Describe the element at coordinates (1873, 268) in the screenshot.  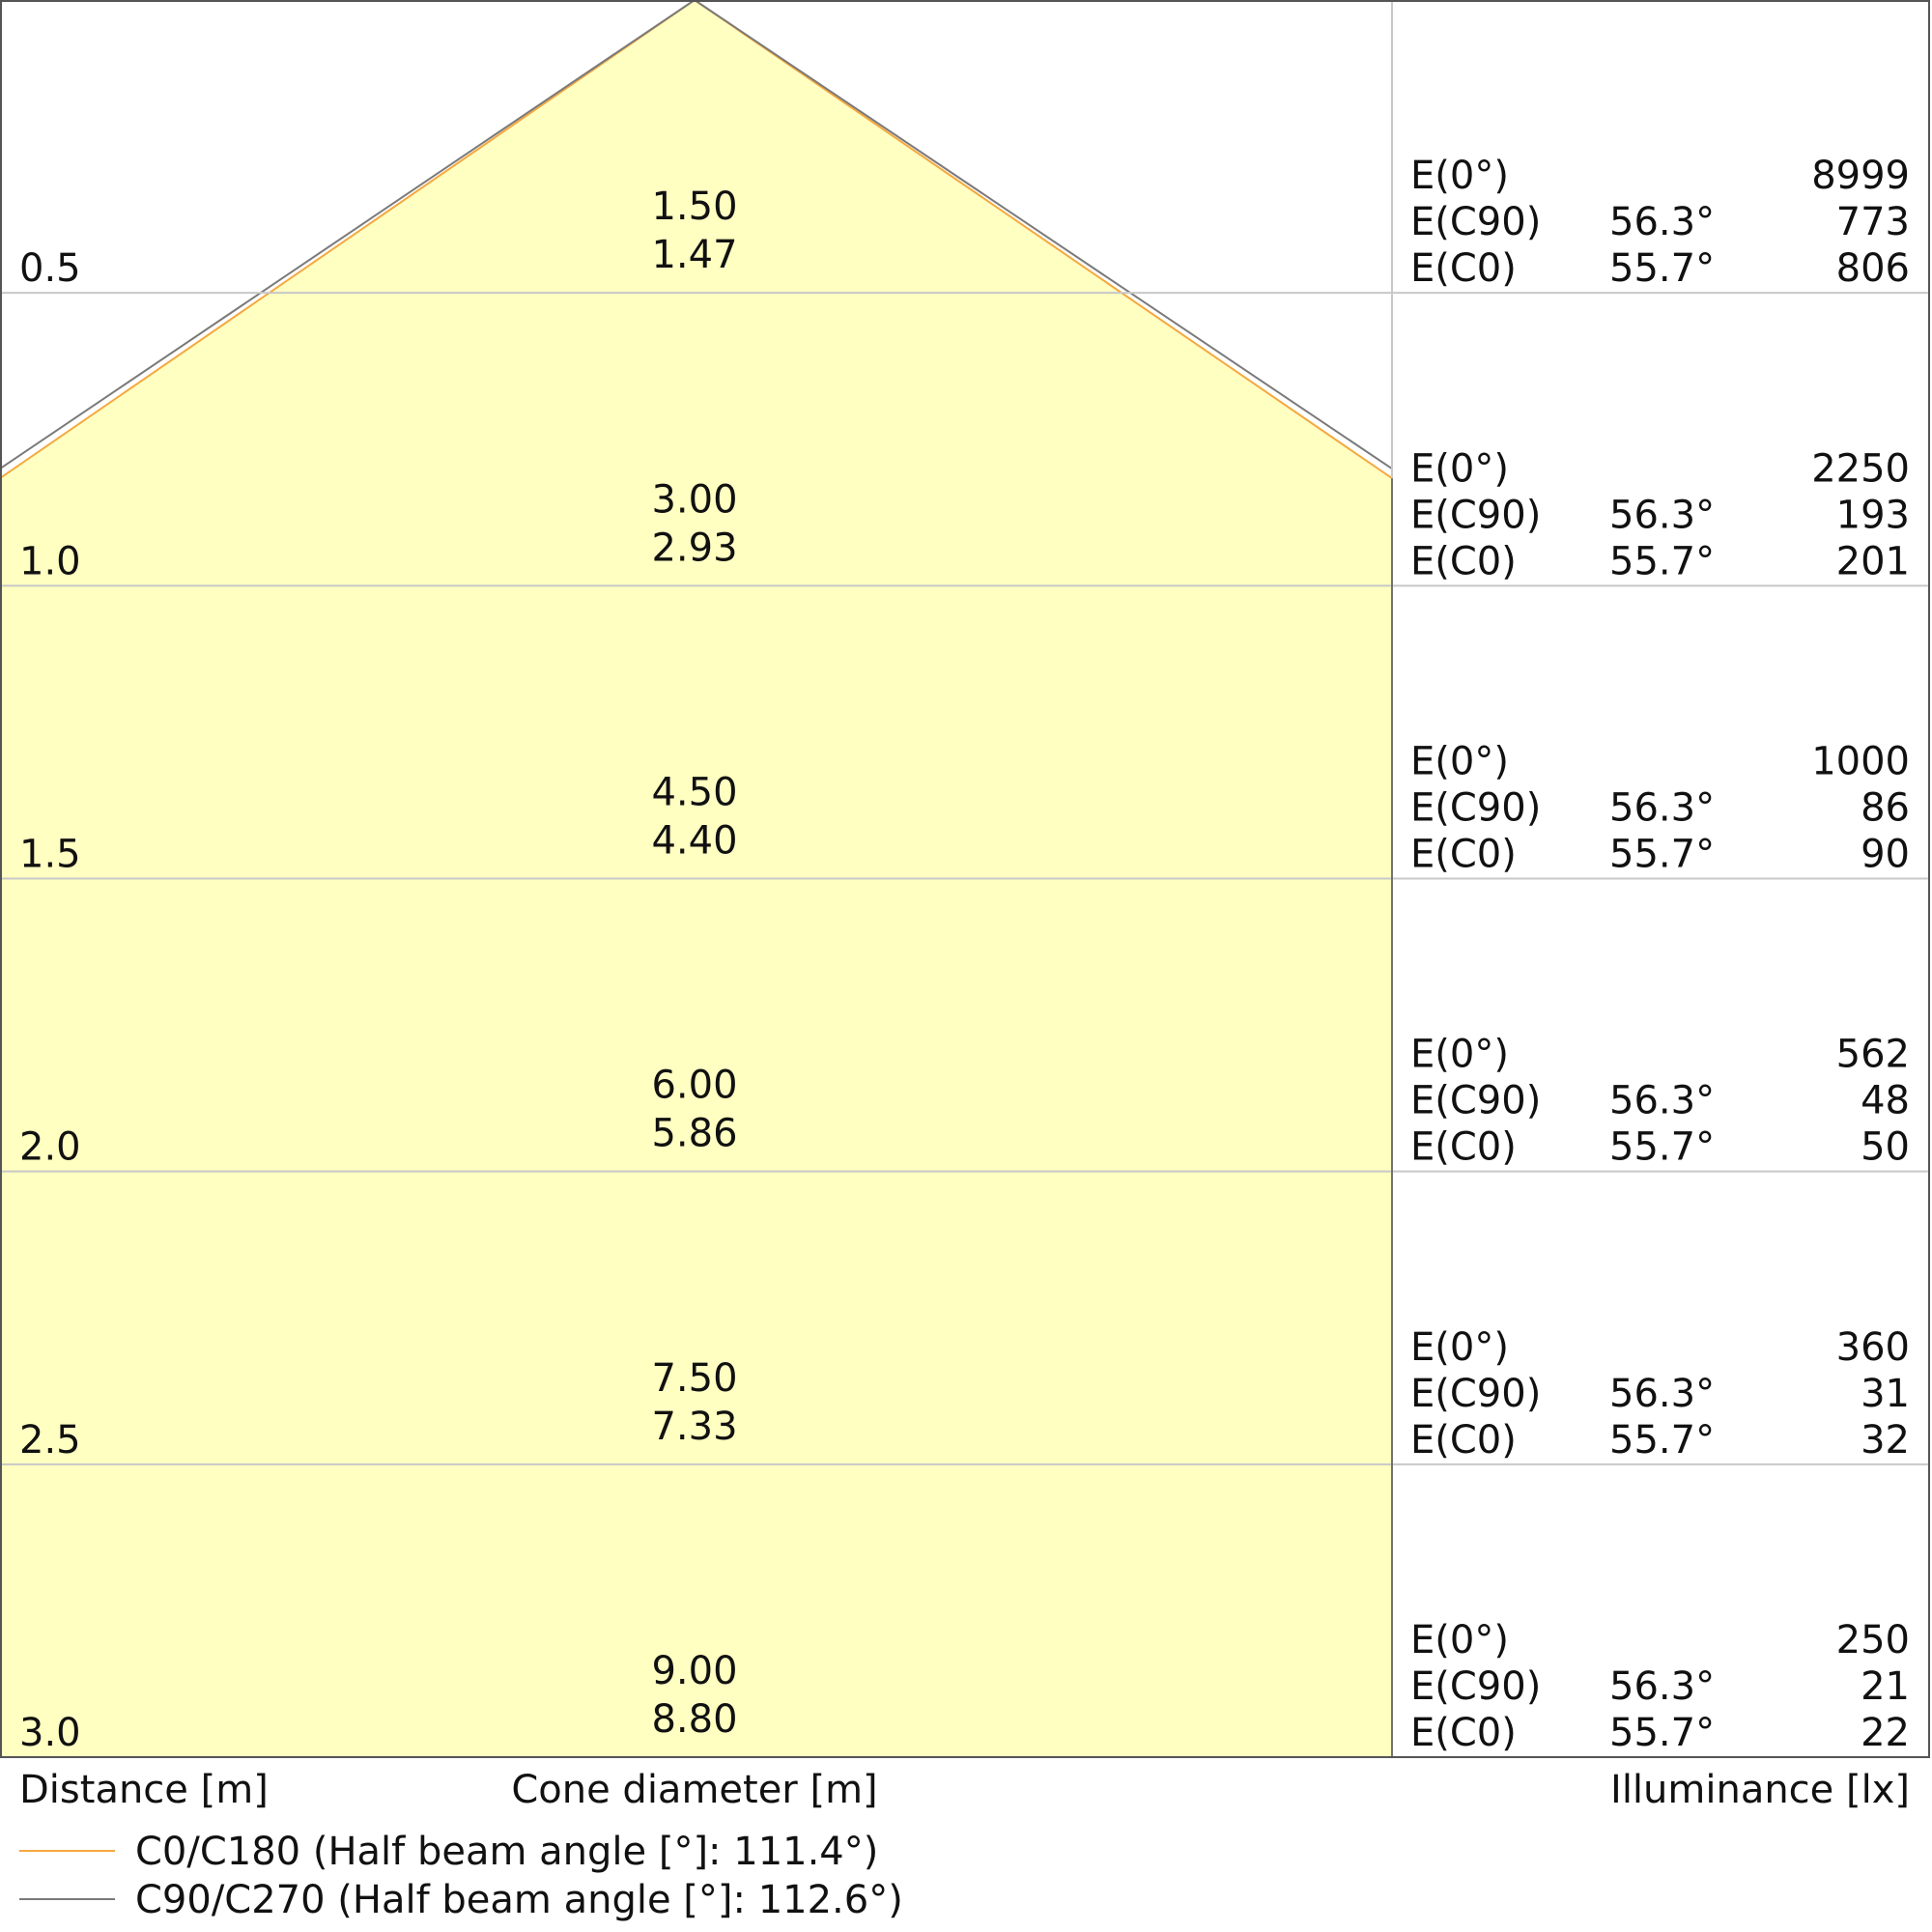
I see `ec0-value: 806` at that location.